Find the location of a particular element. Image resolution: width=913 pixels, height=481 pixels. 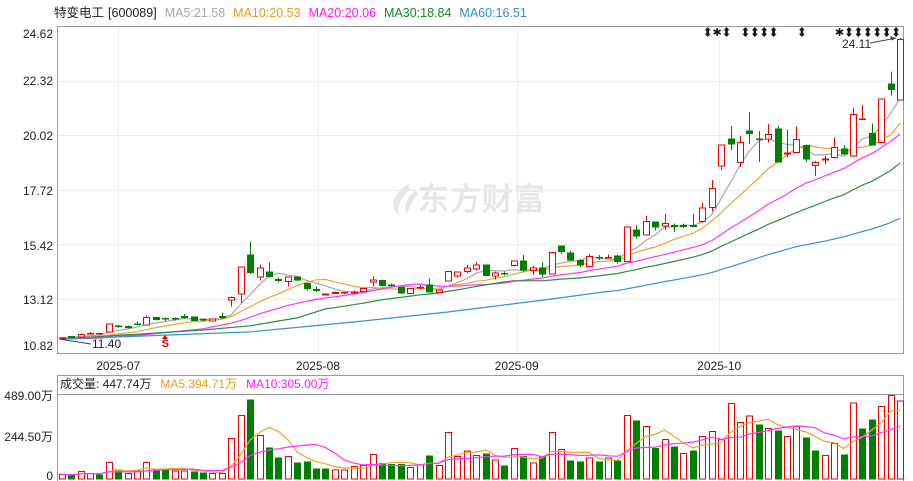

time-axis-label: 2025-08 is located at coordinates (317, 366).